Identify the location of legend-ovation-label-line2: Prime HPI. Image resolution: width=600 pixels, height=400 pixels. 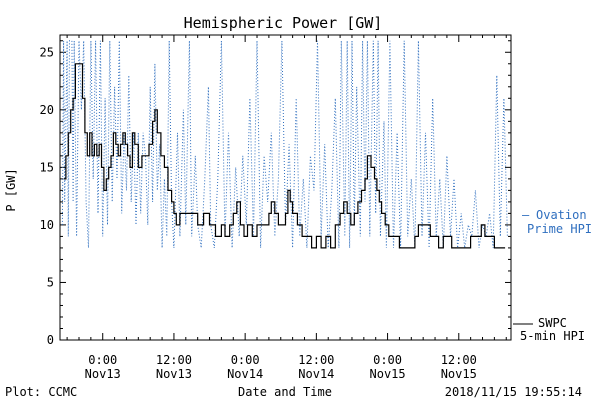
(559, 229).